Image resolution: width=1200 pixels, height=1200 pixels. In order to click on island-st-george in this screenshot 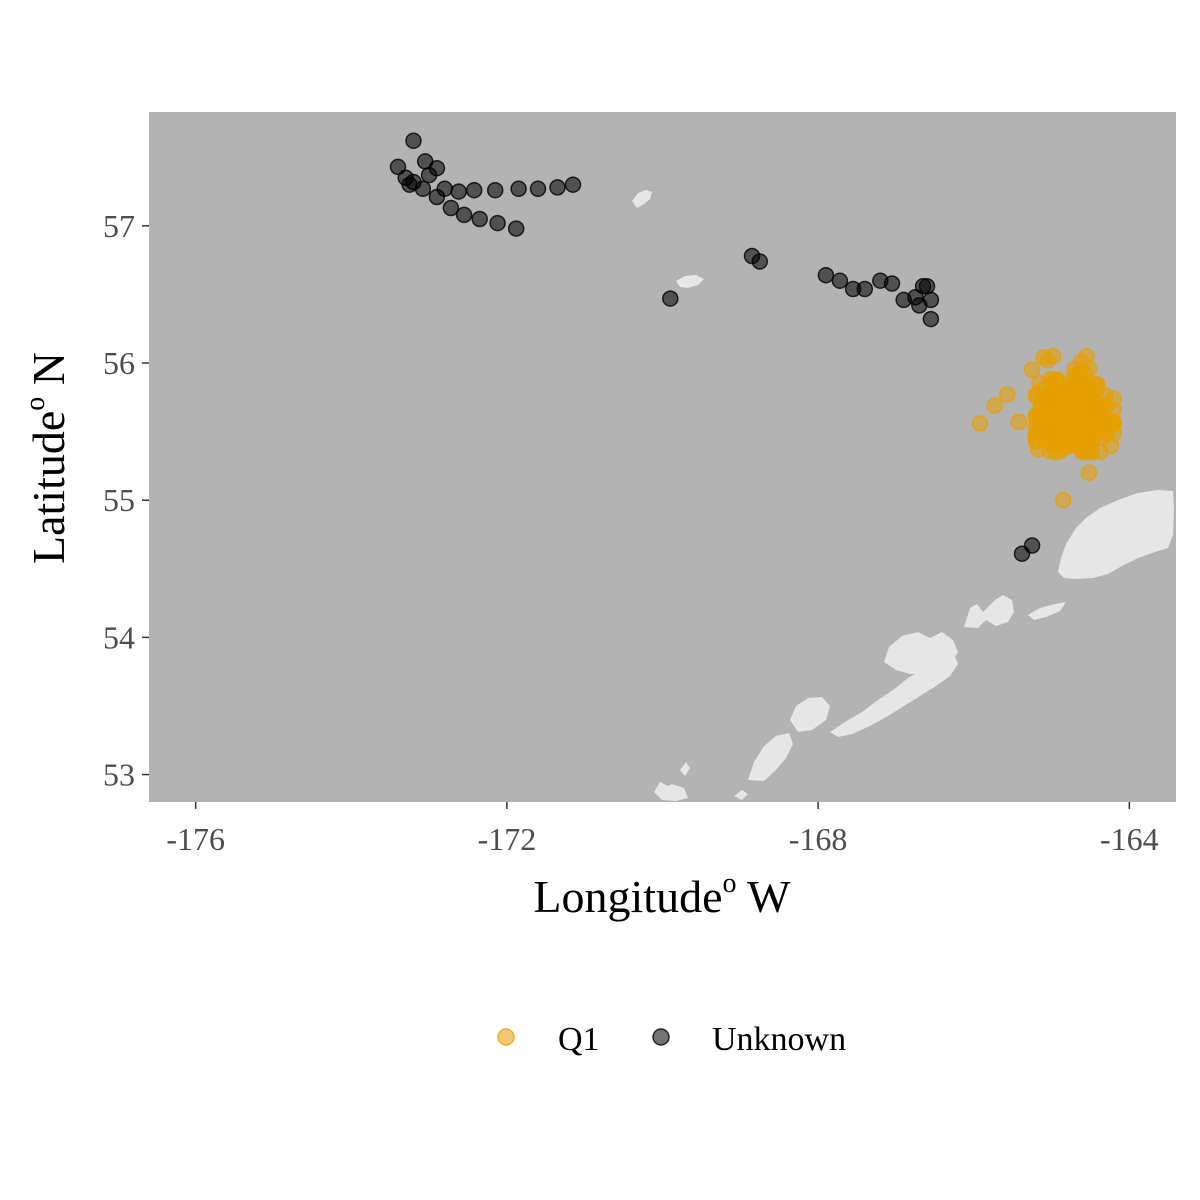, I will do `click(690, 281)`.